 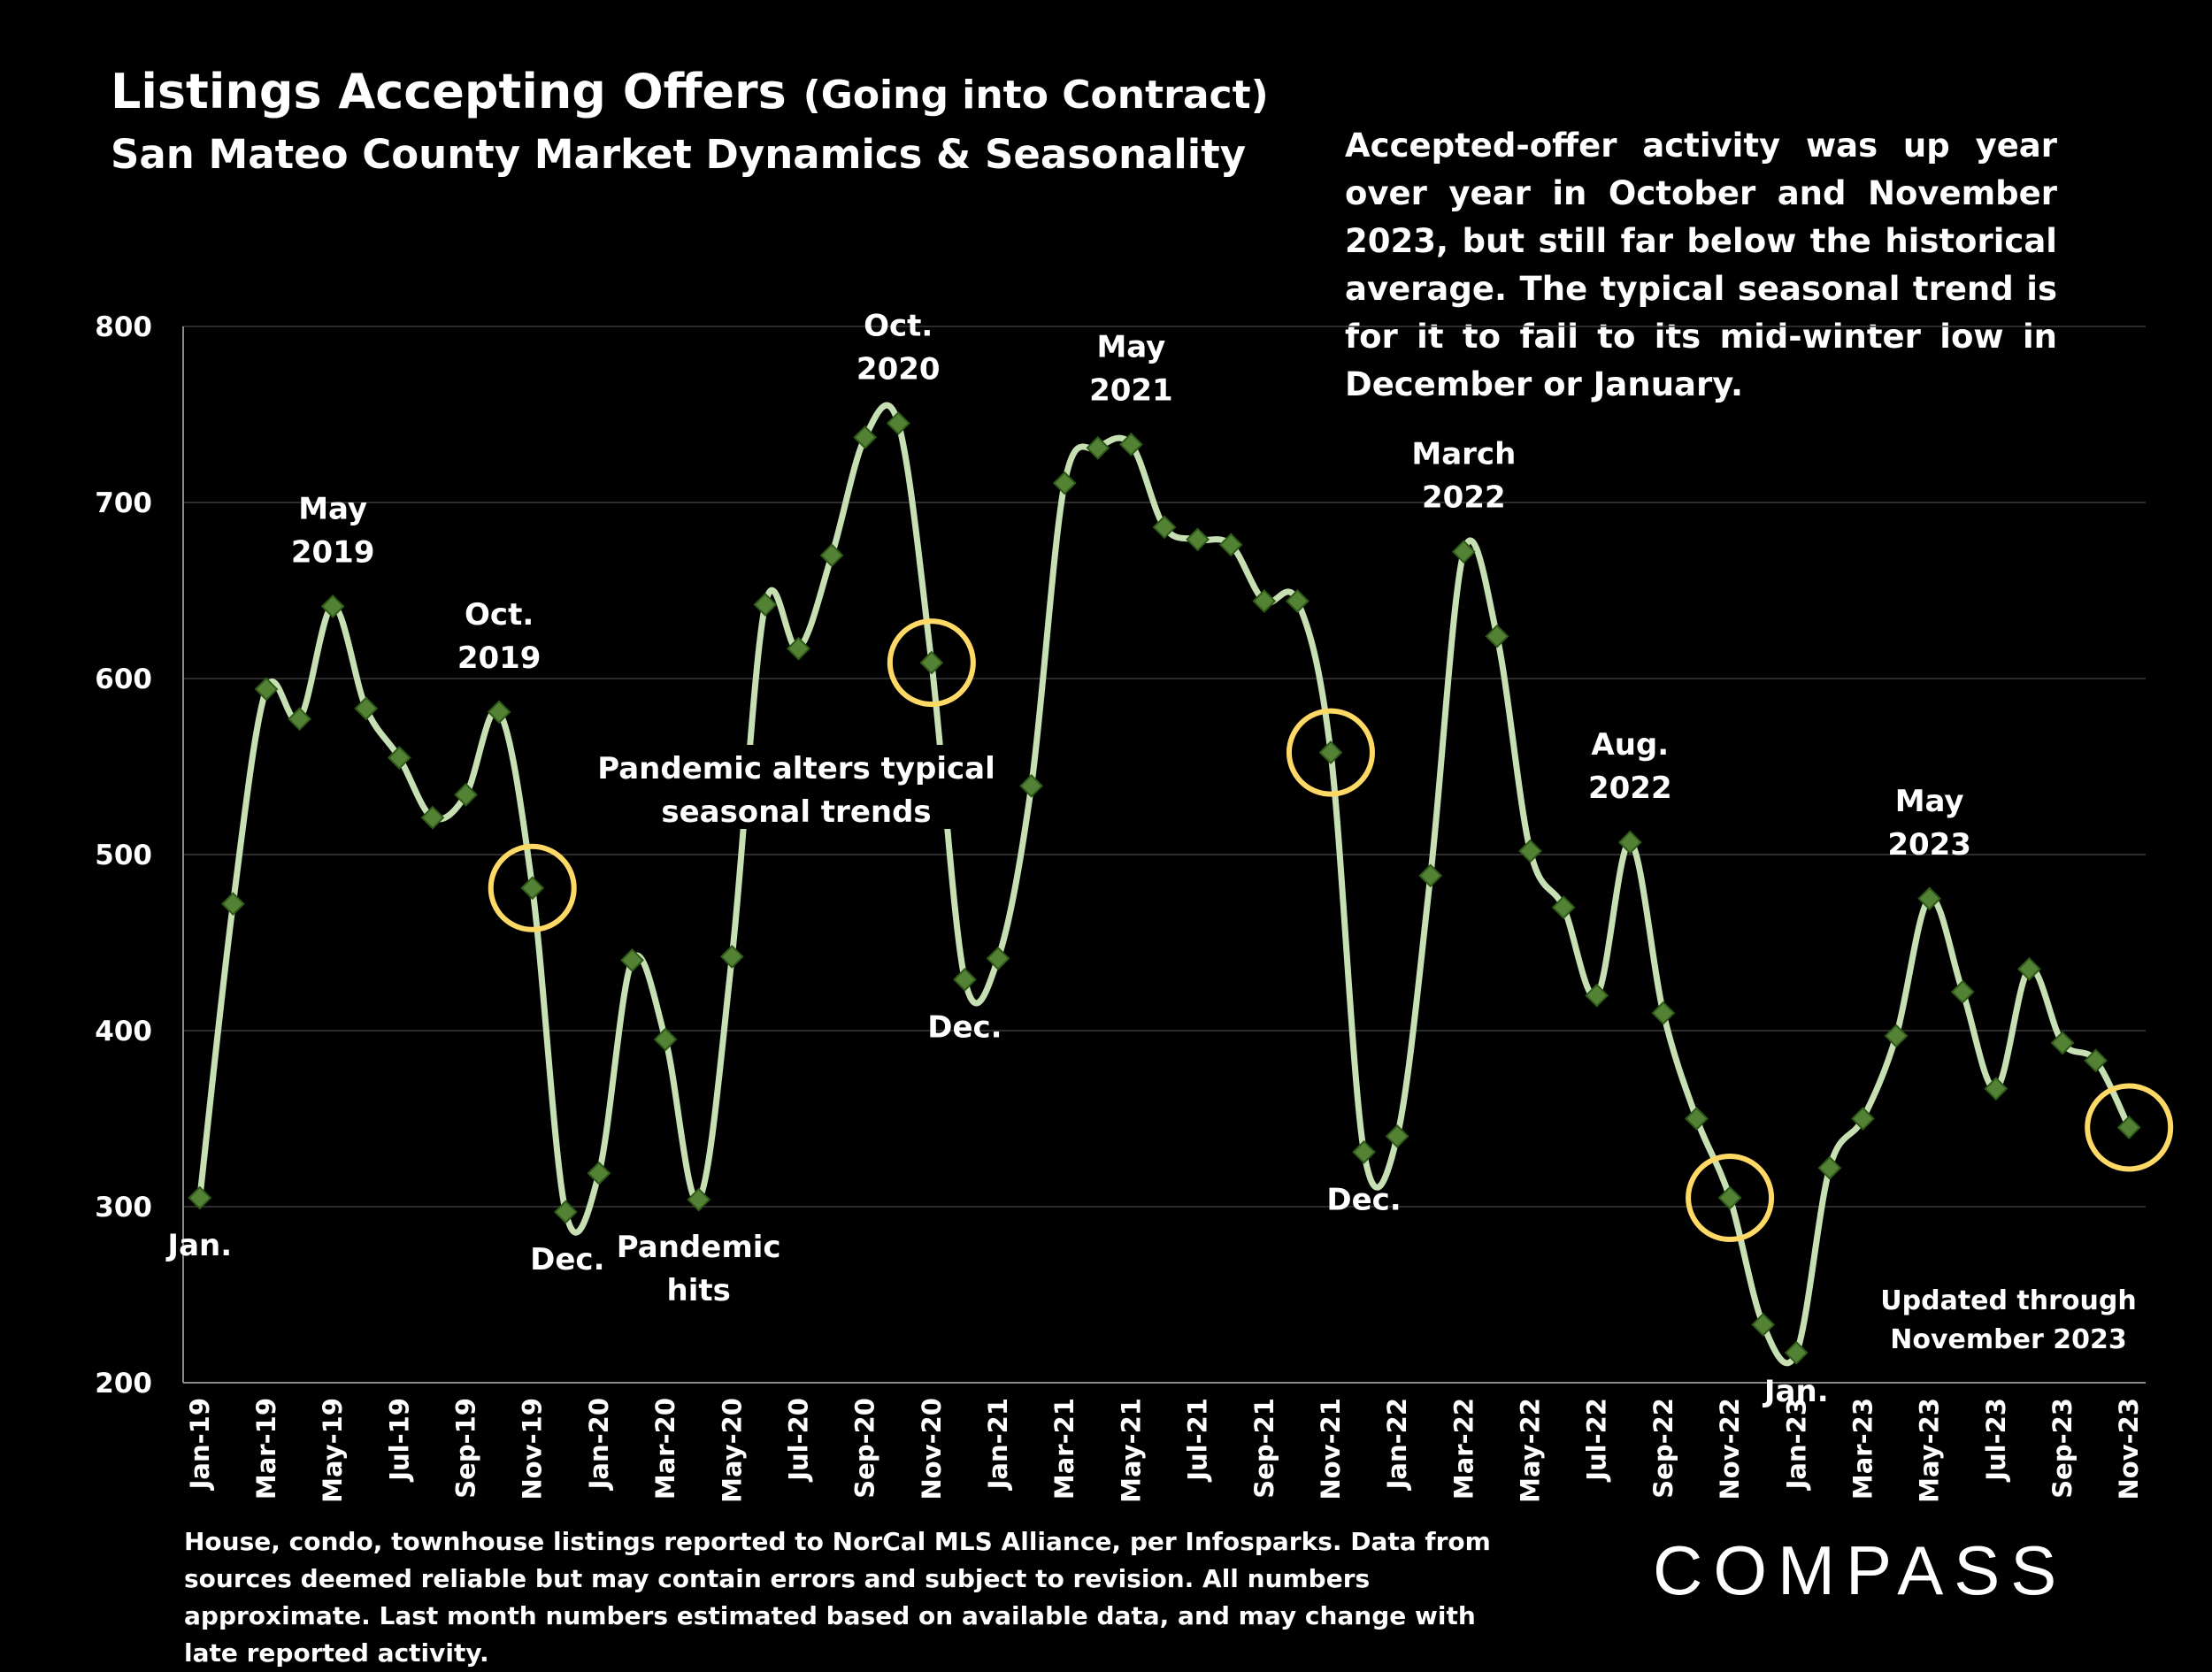 What do you see at coordinates (1929, 823) in the screenshot?
I see `annotation-label: May 2023` at bounding box center [1929, 823].